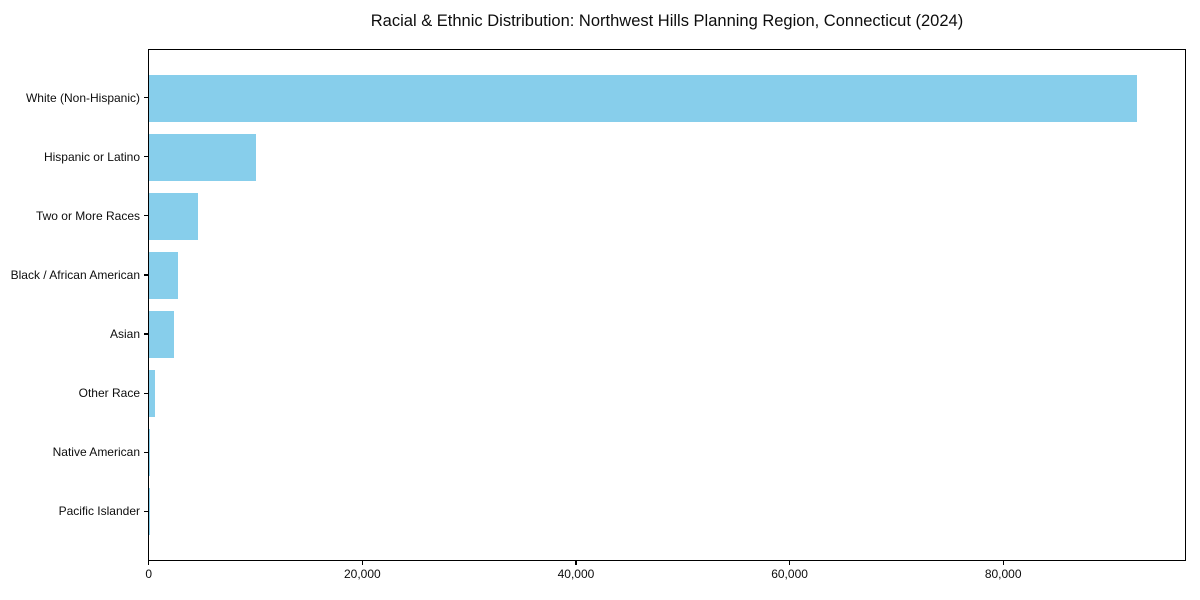 The image size is (1200, 600). What do you see at coordinates (789, 574) in the screenshot?
I see `x-tick-label: 60,000` at bounding box center [789, 574].